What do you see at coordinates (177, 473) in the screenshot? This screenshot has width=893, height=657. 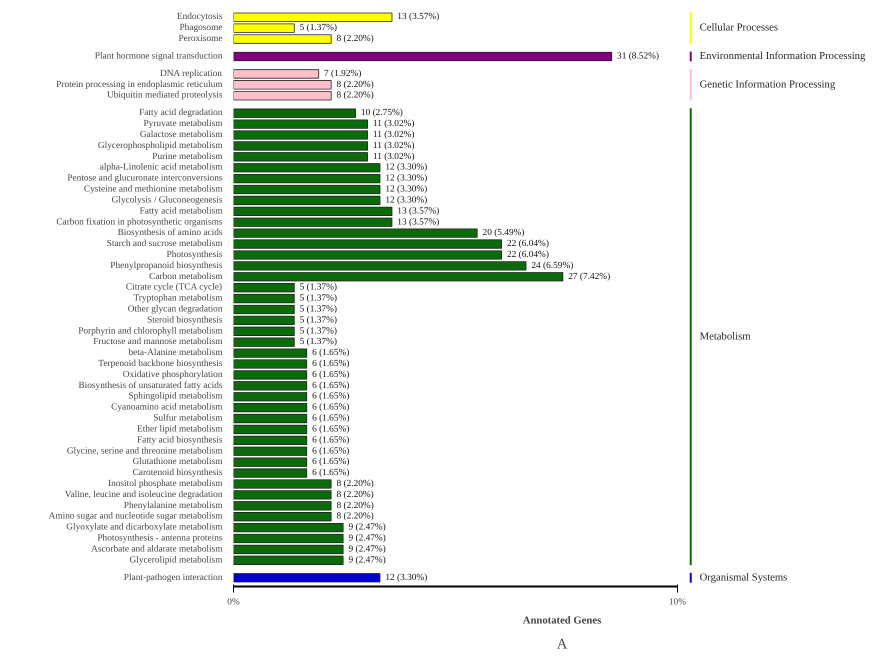 I see `y-tick-label: Carotenoid biosynthesis` at bounding box center [177, 473].